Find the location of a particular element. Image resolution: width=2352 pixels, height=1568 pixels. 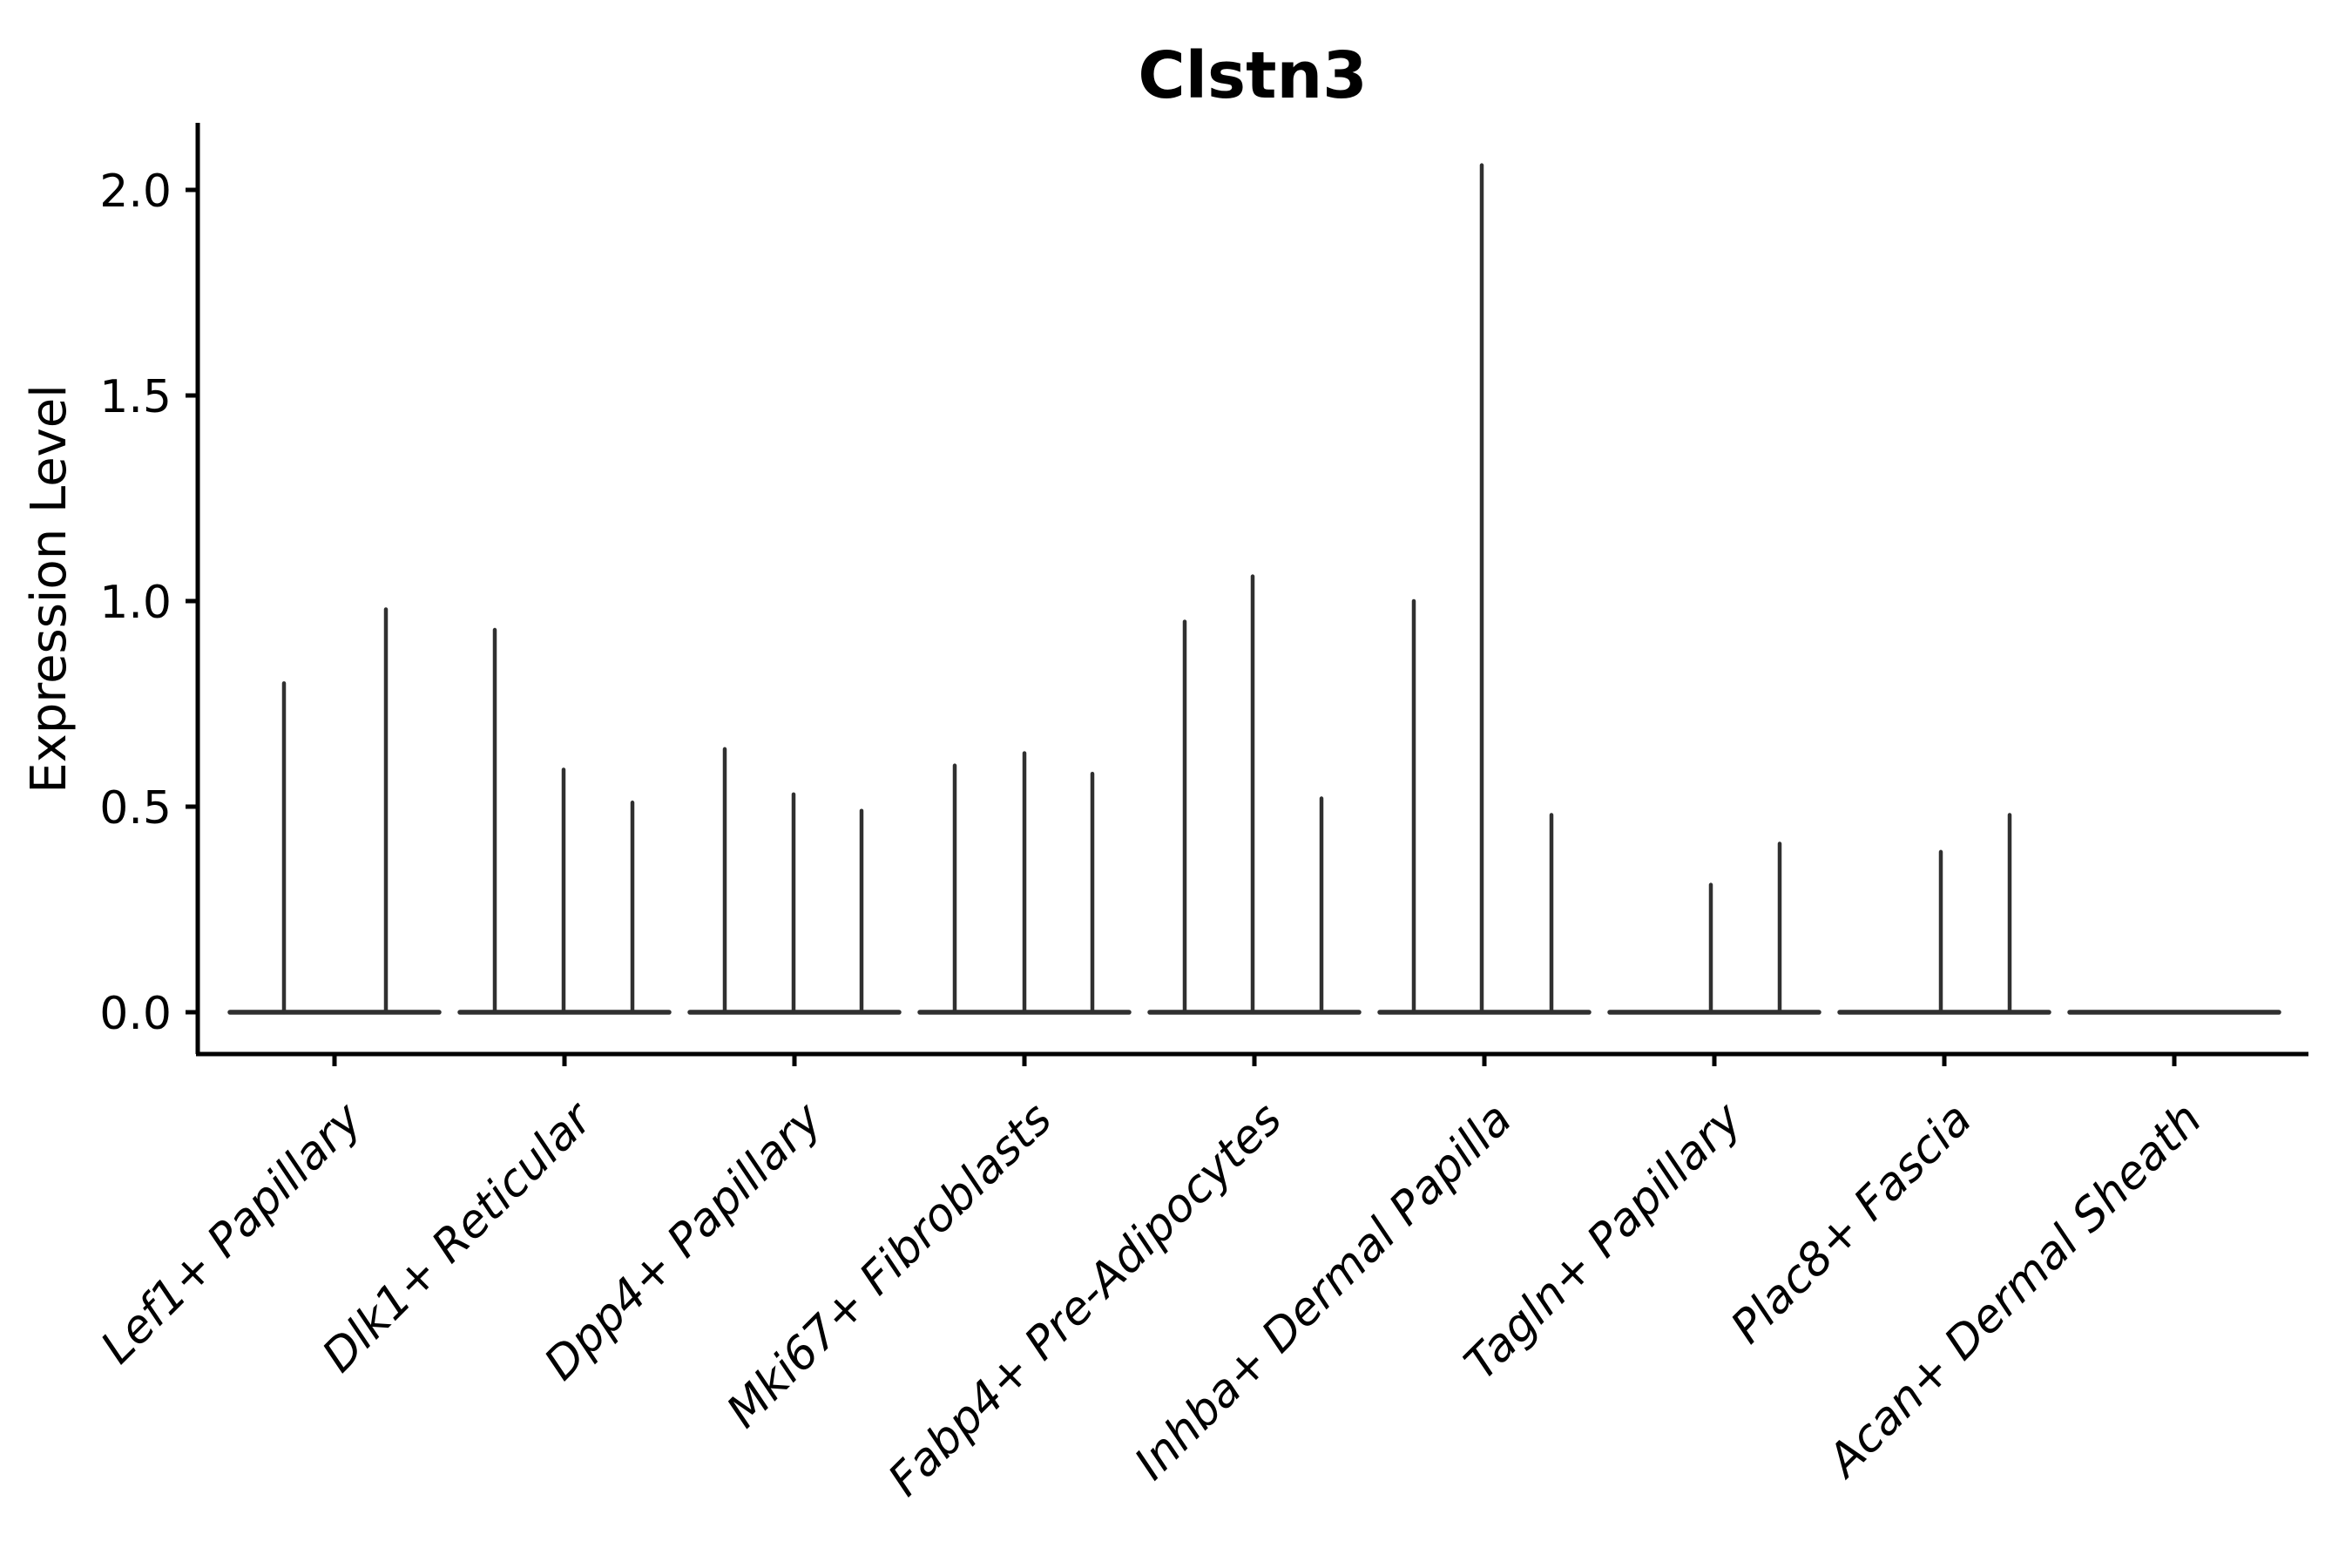

chart-title: Clstn3 is located at coordinates (1252, 75).